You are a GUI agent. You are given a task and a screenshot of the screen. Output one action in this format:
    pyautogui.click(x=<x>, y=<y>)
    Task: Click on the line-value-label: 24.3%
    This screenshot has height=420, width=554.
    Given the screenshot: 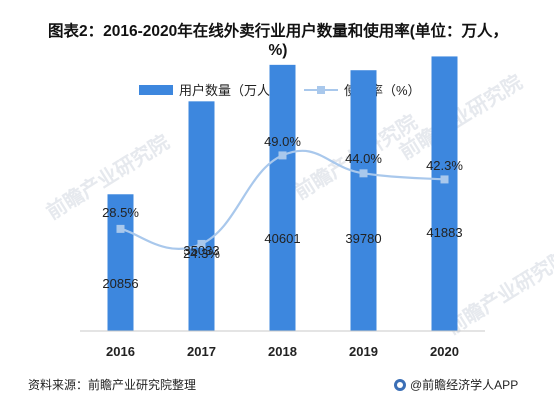 What is the action you would take?
    pyautogui.click(x=201, y=253)
    